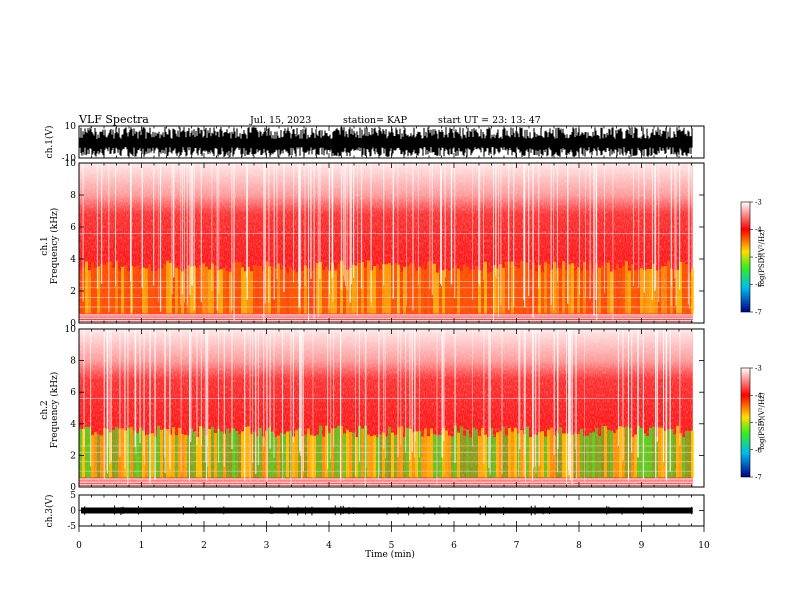  Describe the element at coordinates (758, 203) in the screenshot. I see `colorbar-tick-label: -3` at that location.